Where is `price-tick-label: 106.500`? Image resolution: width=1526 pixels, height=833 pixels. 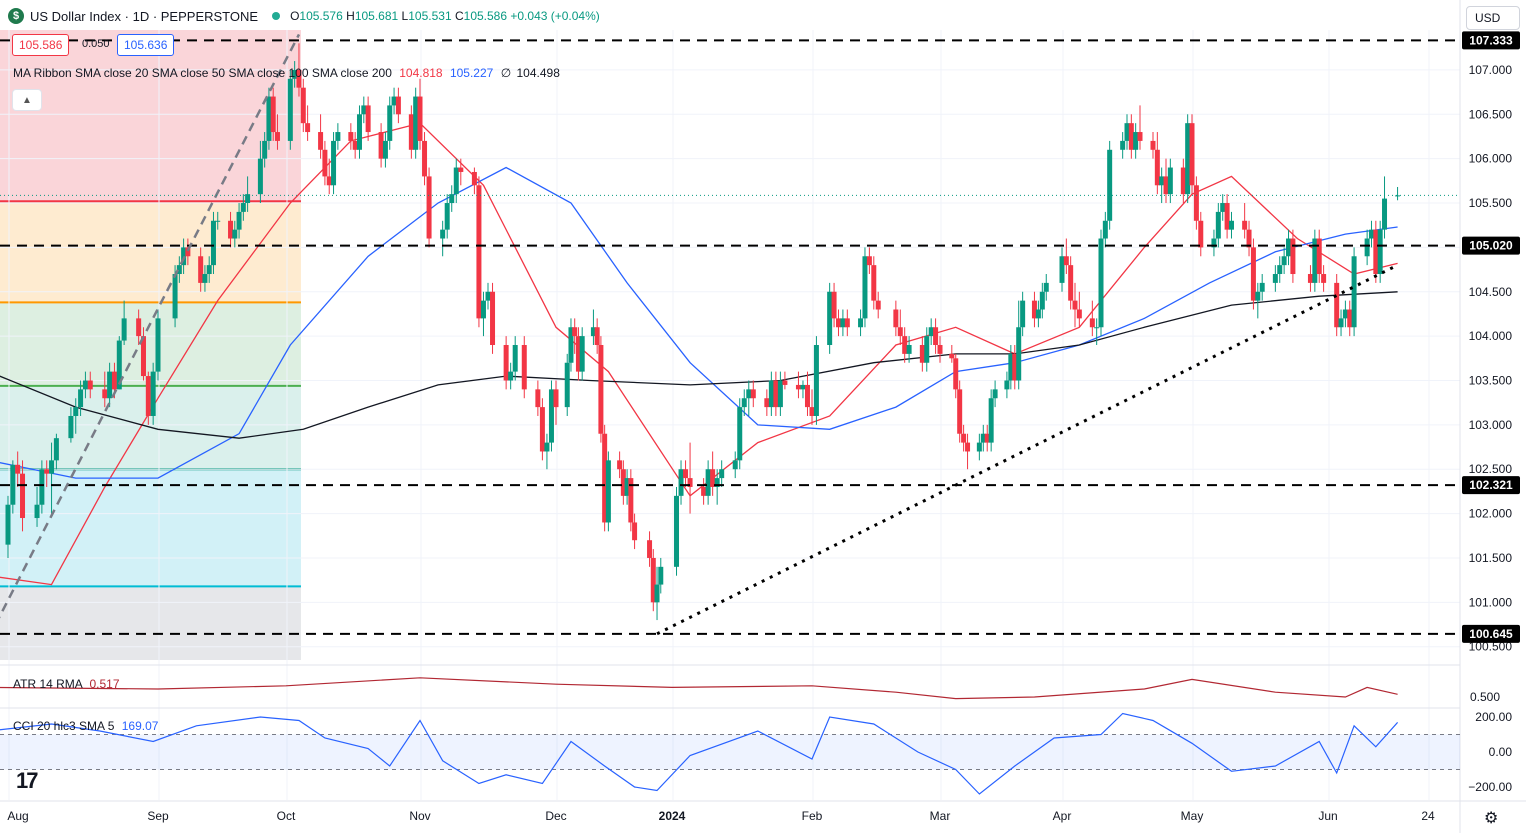 price-tick-label: 106.500 is located at coordinates (1491, 114).